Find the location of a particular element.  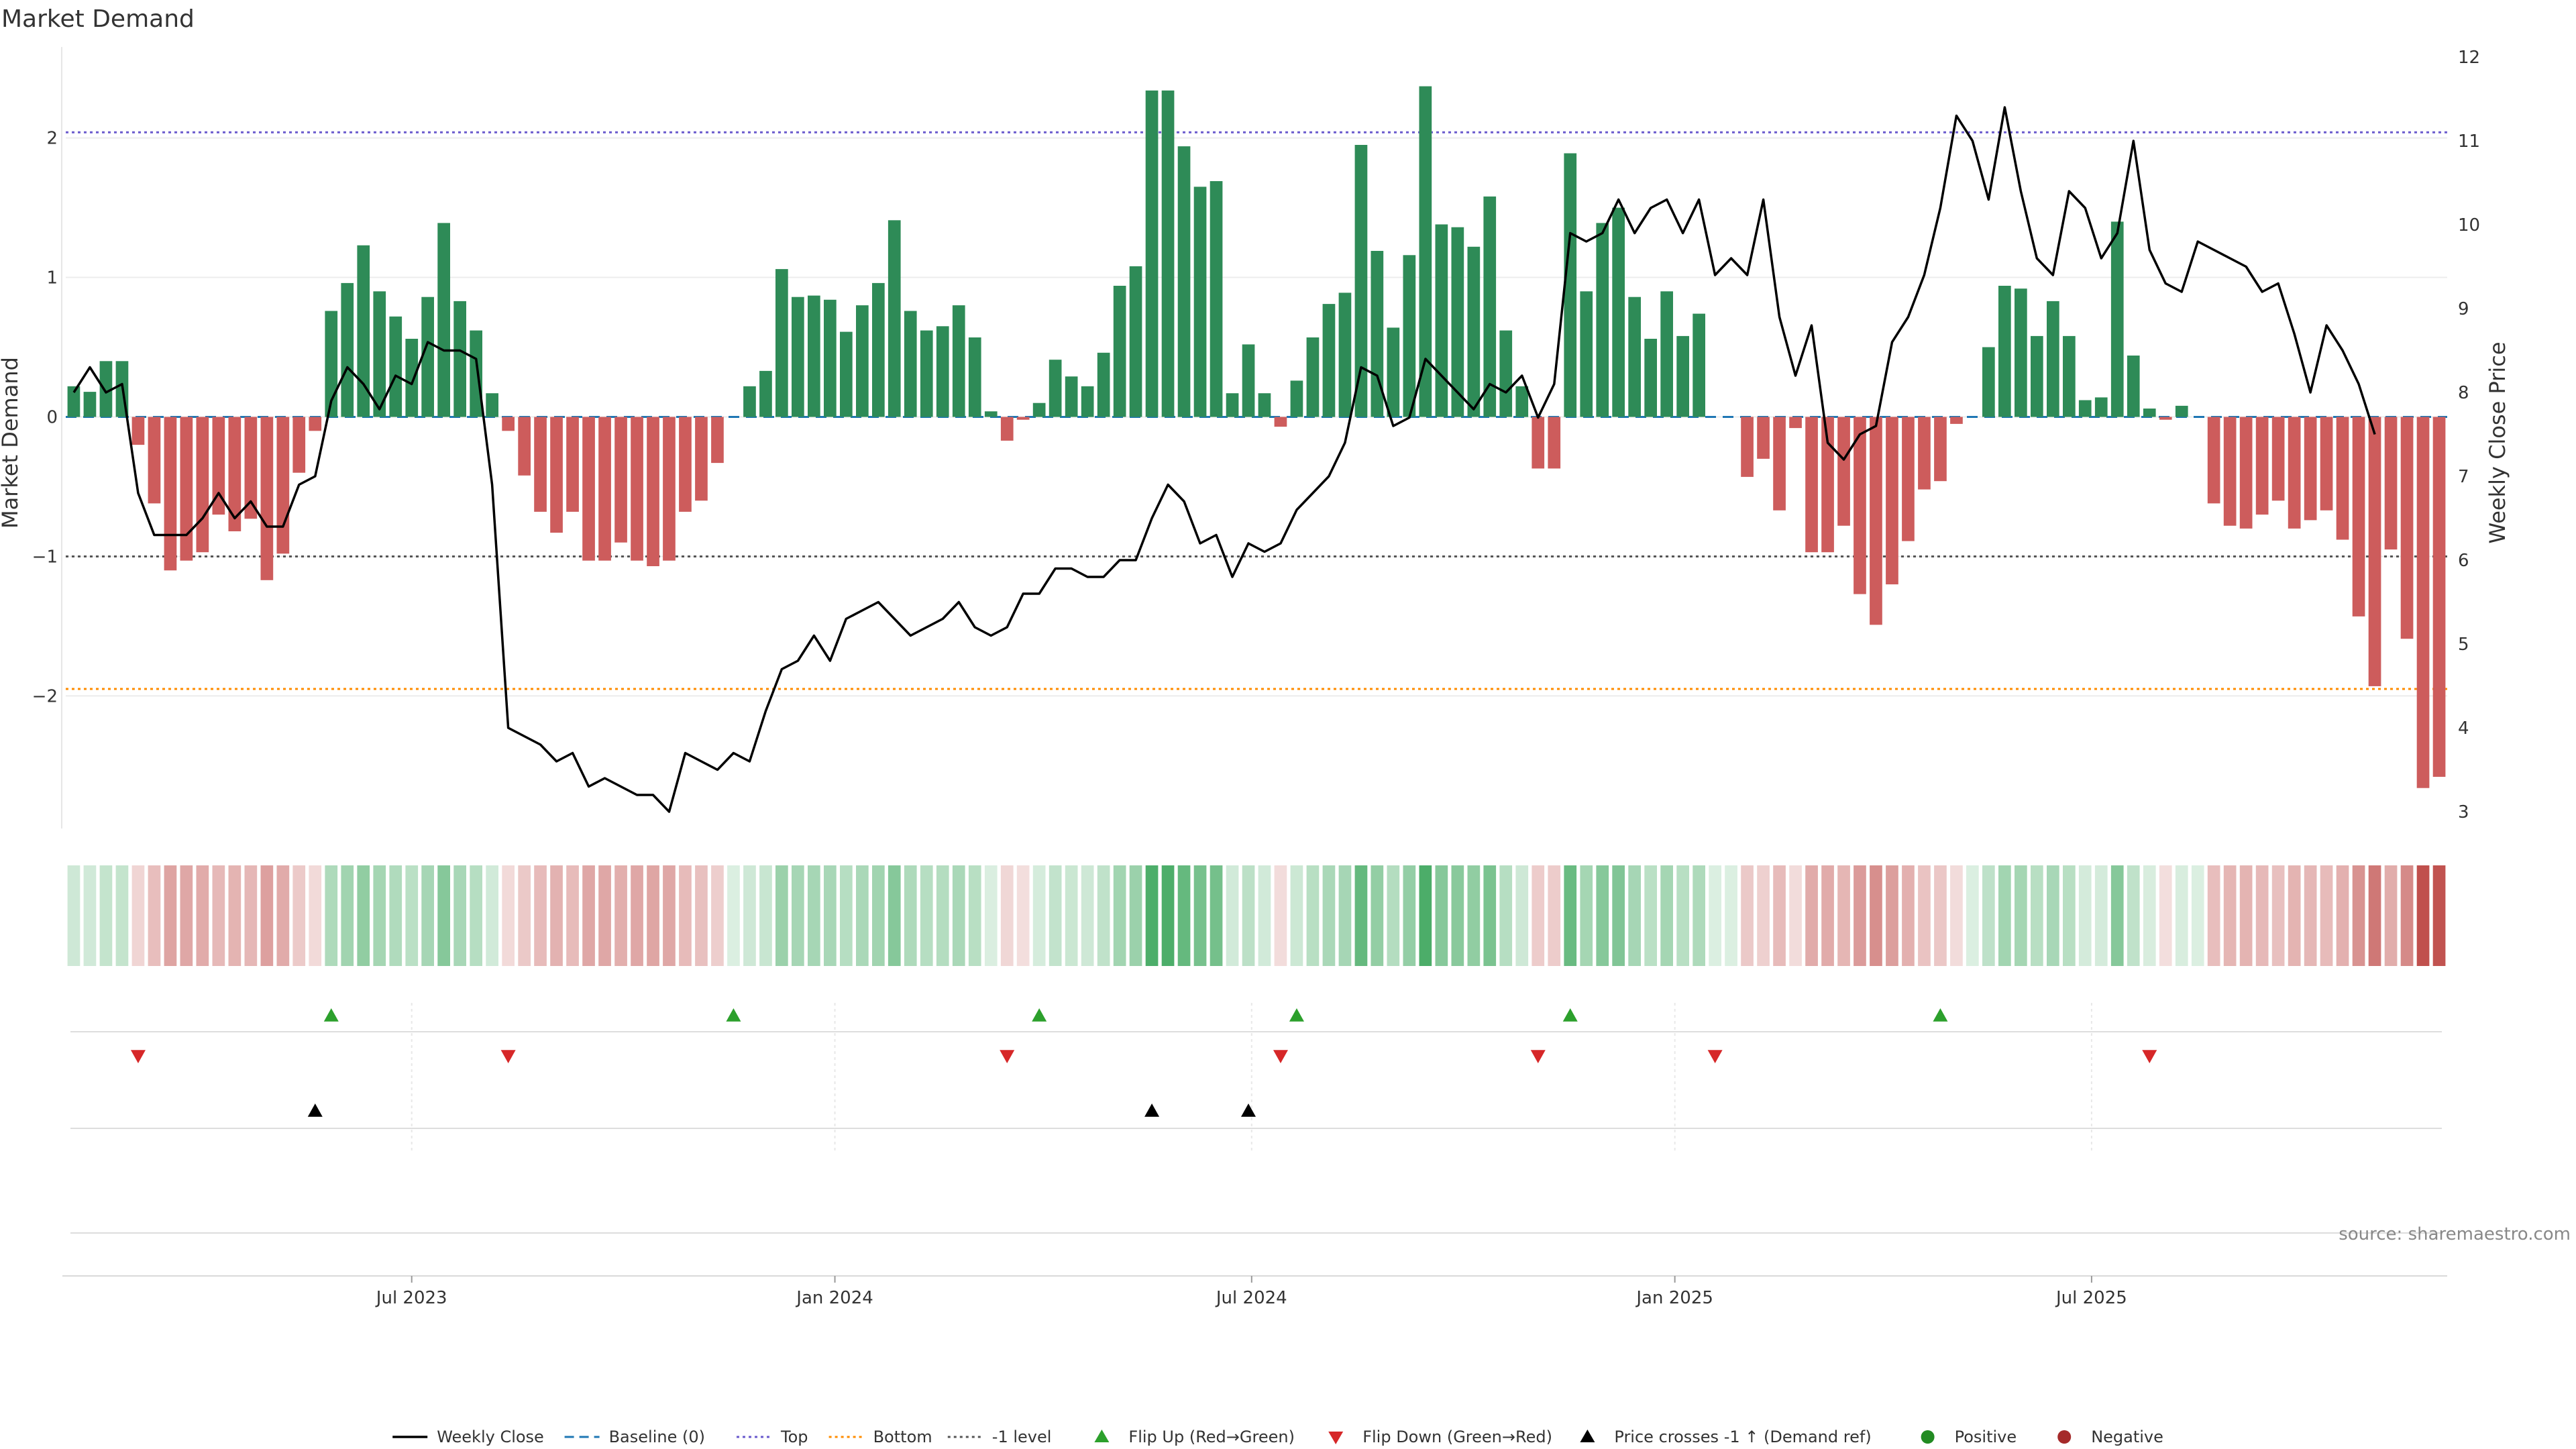

y2-tick-label: 10 is located at coordinates (2469, 225).